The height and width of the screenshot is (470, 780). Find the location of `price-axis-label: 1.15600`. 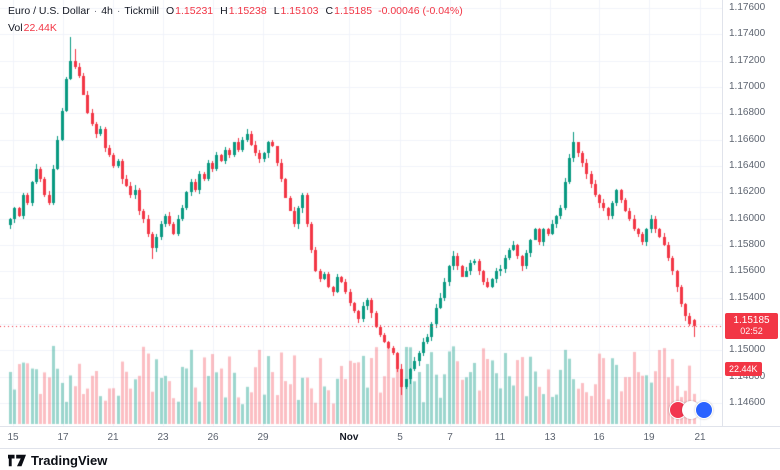

price-axis-label: 1.15600 is located at coordinates (747, 270).